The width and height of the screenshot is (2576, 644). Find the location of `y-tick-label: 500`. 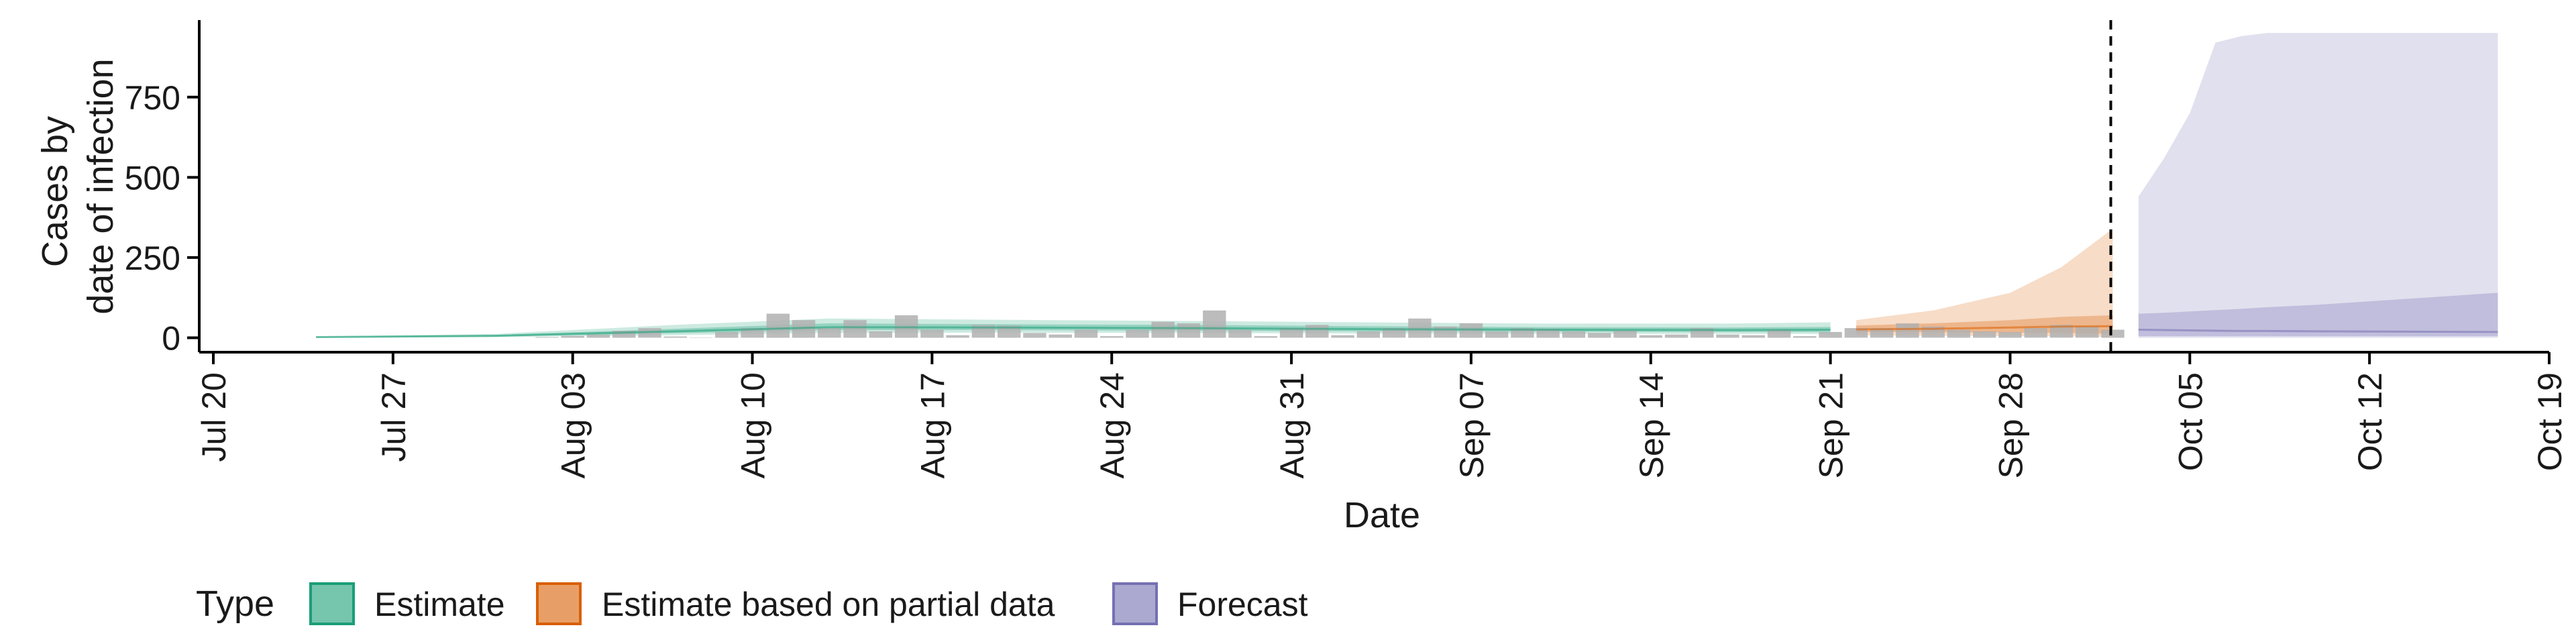

y-tick-label: 500 is located at coordinates (152, 178).